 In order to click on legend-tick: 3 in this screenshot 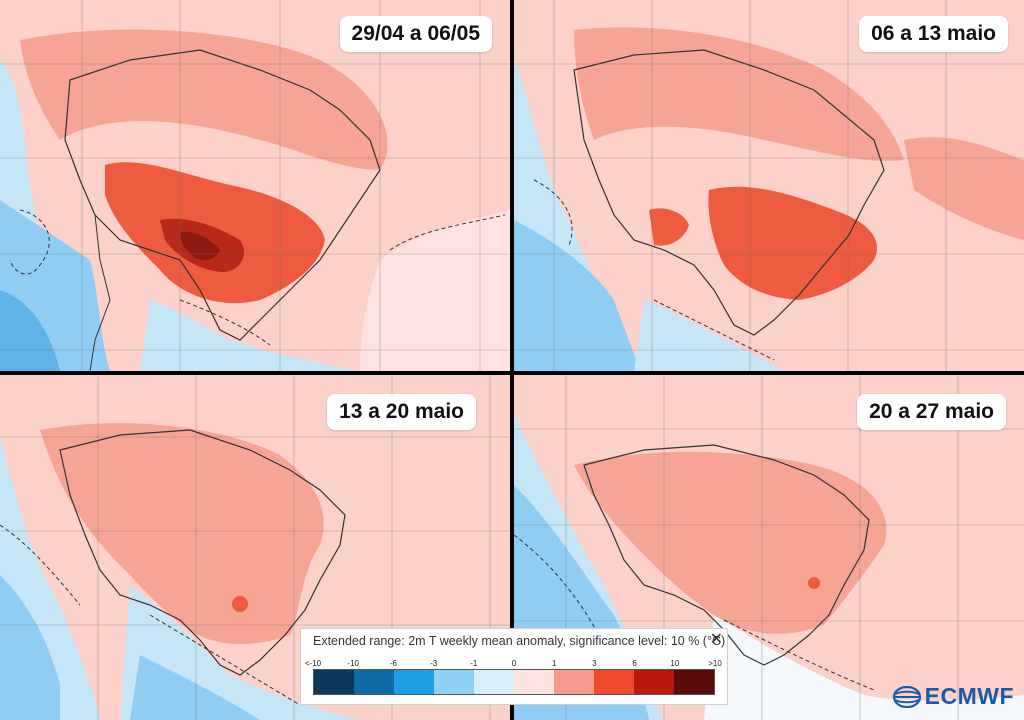, I will do `click(594, 663)`.